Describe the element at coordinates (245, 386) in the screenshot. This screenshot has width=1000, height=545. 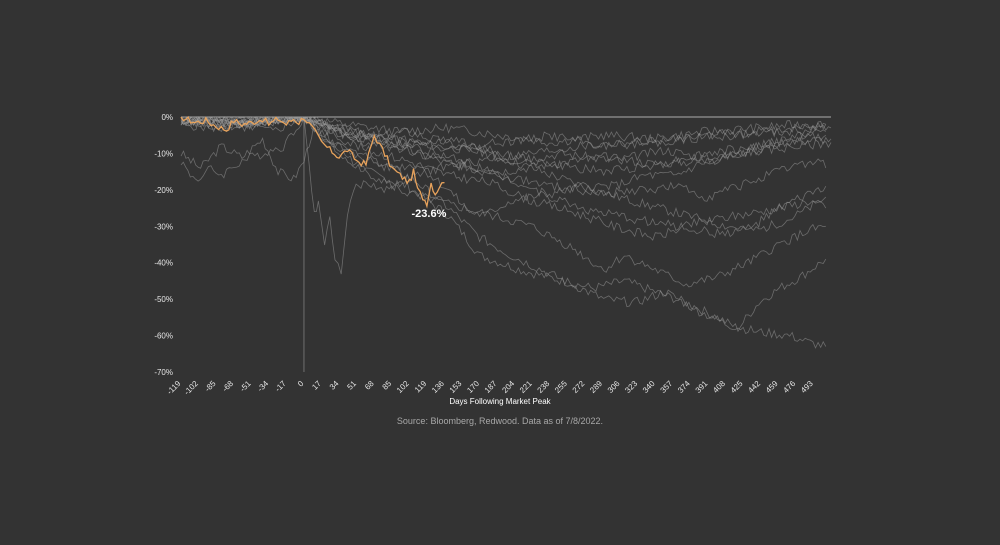
I see `x-tick-label: -51` at that location.